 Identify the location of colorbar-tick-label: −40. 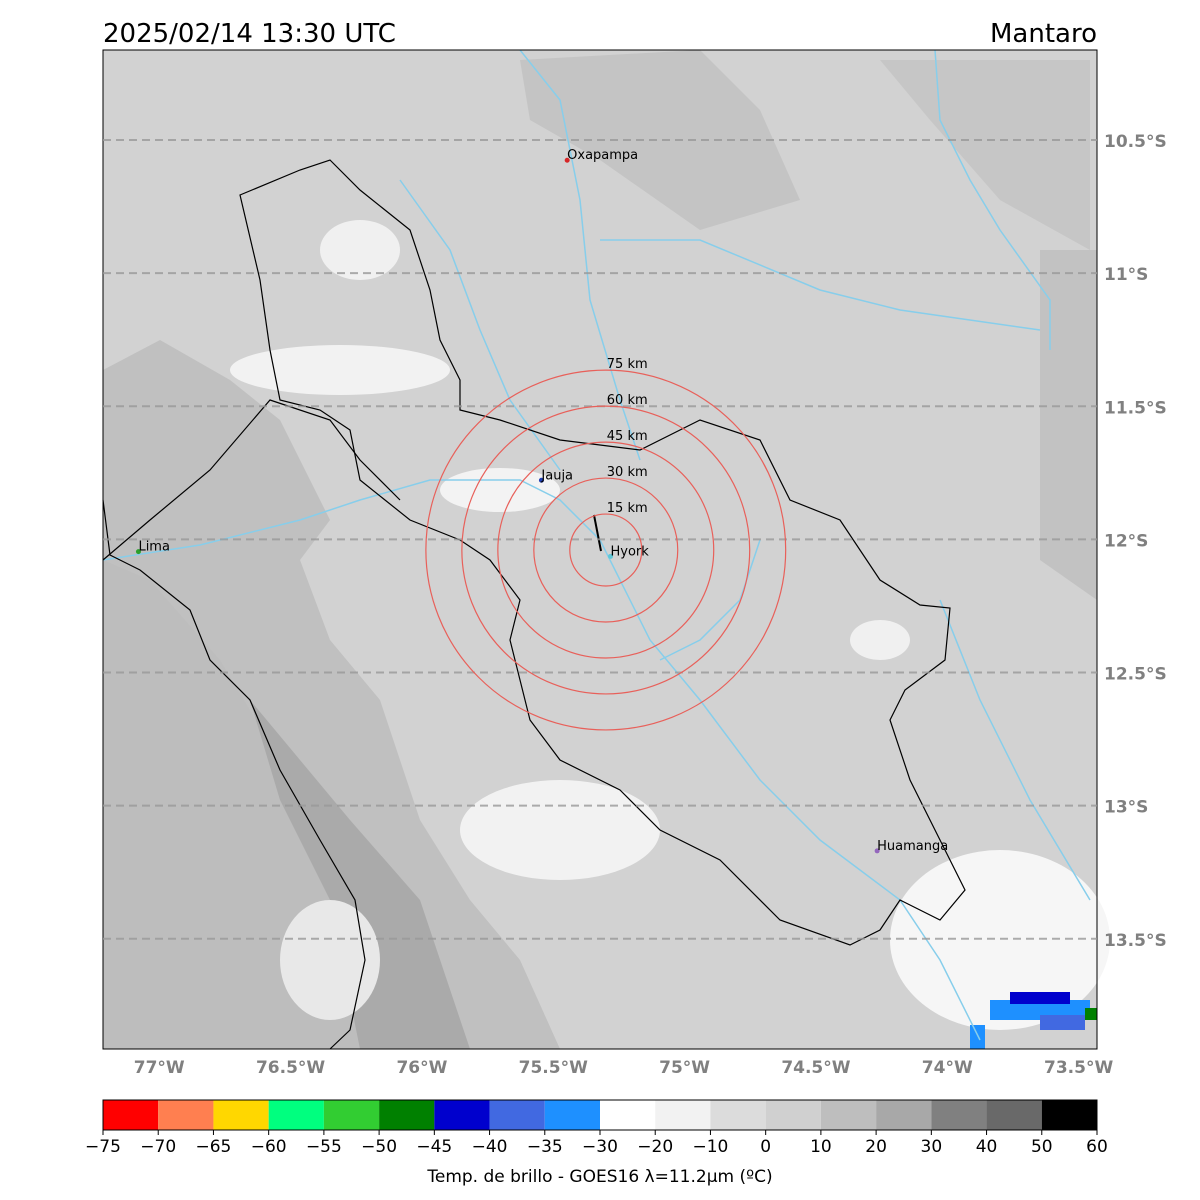
(490, 1147).